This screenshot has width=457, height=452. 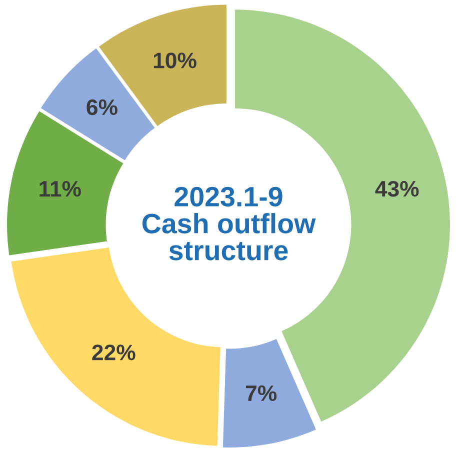 What do you see at coordinates (397, 188) in the screenshot?
I see `data-label: 43%` at bounding box center [397, 188].